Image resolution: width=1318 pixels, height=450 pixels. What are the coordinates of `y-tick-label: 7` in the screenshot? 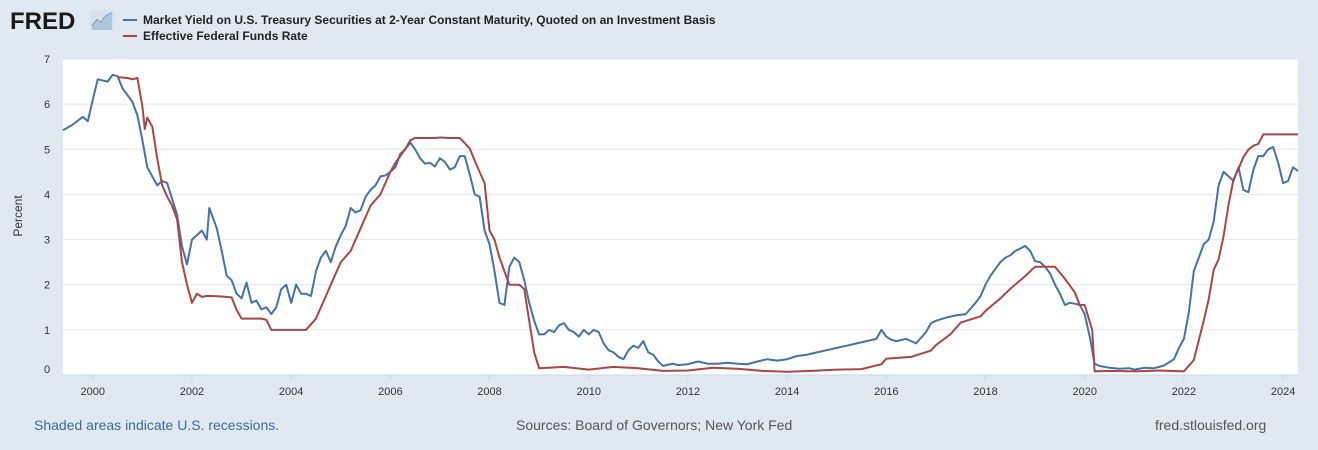 It's located at (47, 60).